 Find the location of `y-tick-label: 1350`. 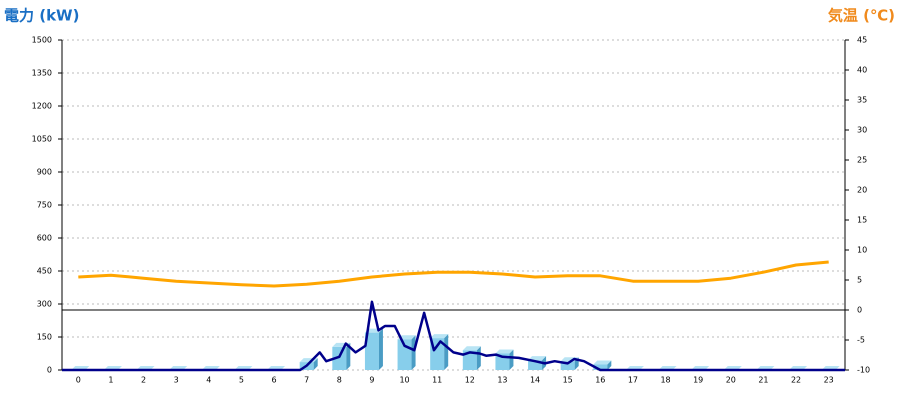

y-tick-label: 1350 is located at coordinates (42, 73).